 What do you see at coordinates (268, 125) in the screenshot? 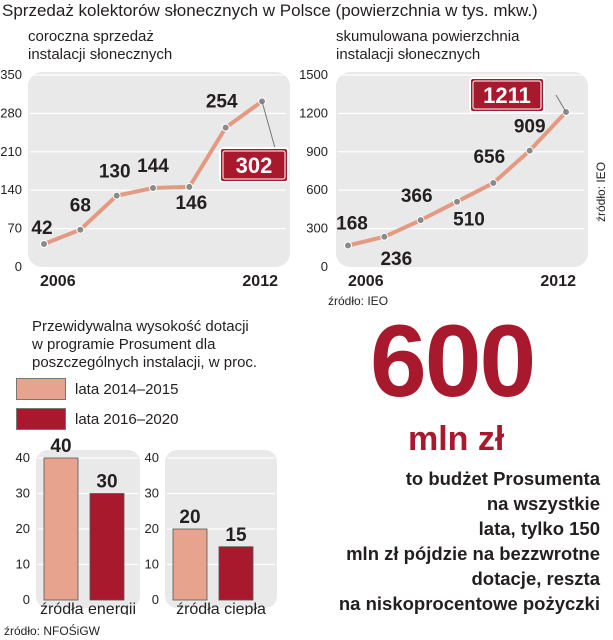
I see `chart1-callout-leader` at bounding box center [268, 125].